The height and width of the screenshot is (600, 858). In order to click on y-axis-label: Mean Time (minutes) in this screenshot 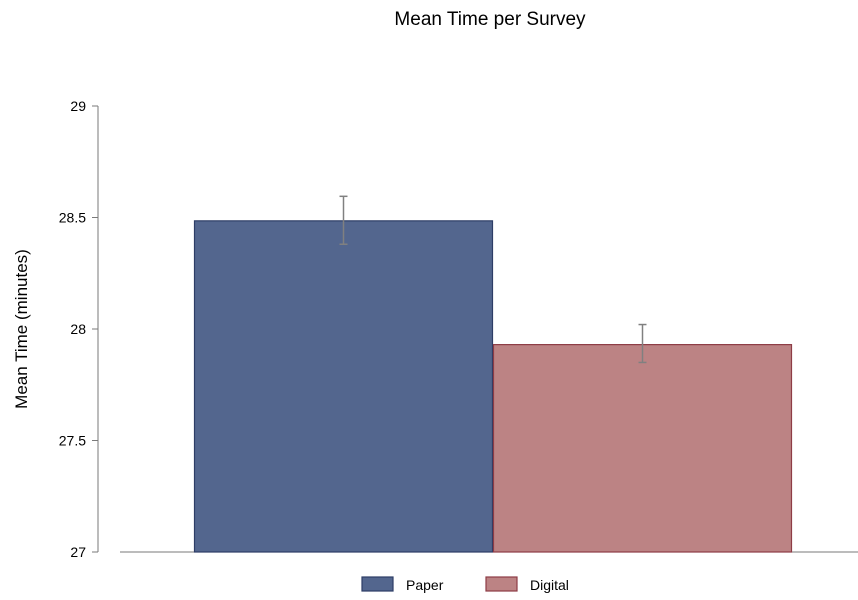, I will do `click(21, 329)`.